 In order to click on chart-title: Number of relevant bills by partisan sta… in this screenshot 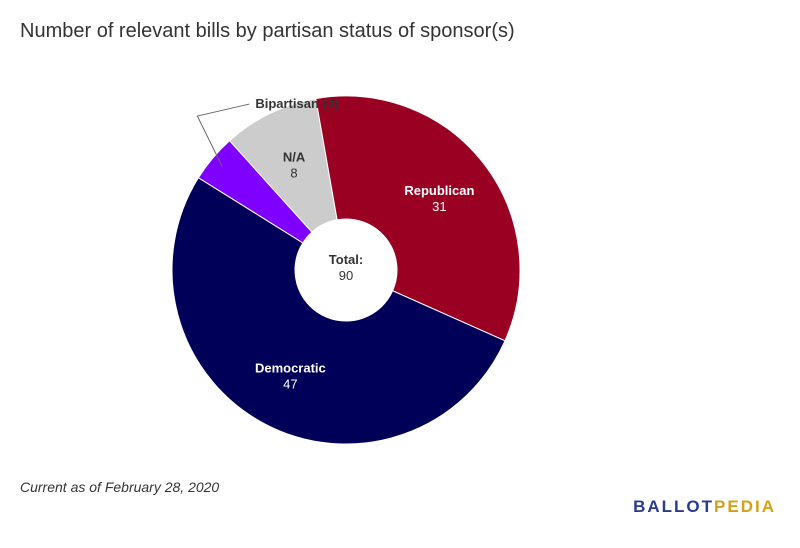, I will do `click(267, 31)`.